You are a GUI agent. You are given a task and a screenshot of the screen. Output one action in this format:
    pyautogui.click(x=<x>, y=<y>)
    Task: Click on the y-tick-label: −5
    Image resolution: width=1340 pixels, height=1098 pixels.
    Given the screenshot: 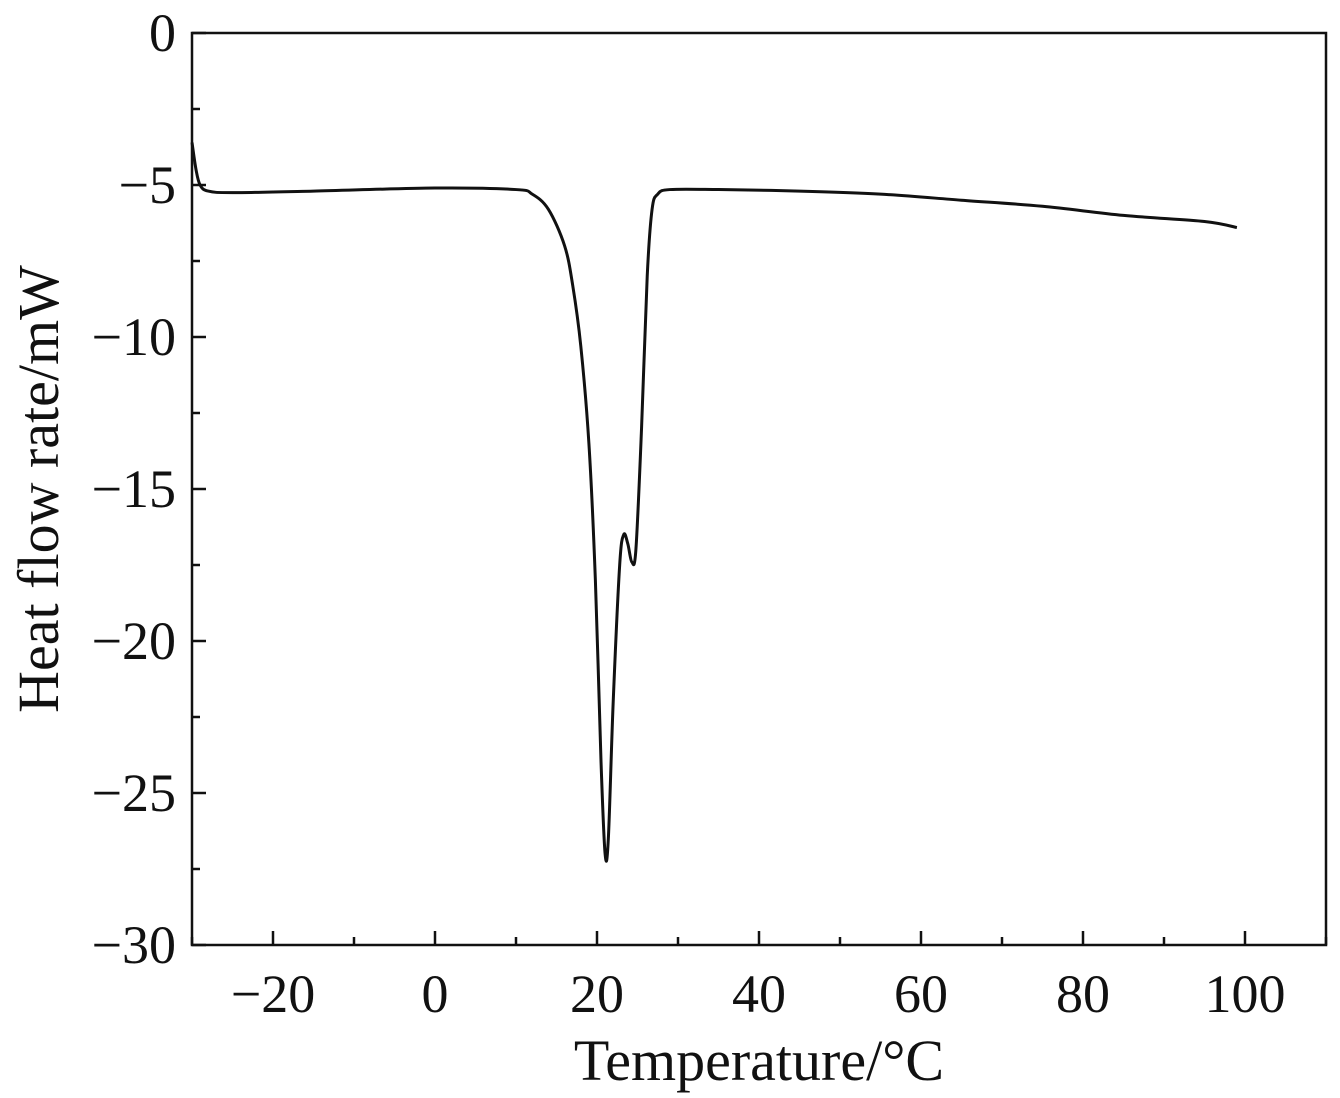 What is the action you would take?
    pyautogui.click(x=147, y=185)
    